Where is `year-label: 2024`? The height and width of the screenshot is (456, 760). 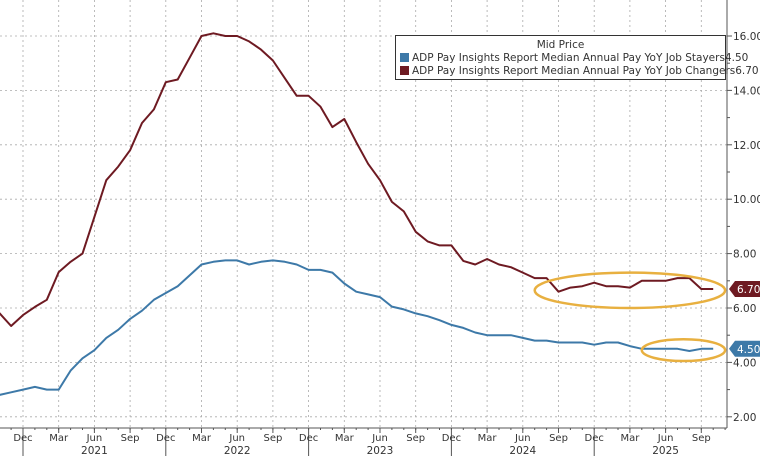
year-label: 2024 is located at coordinates (522, 450).